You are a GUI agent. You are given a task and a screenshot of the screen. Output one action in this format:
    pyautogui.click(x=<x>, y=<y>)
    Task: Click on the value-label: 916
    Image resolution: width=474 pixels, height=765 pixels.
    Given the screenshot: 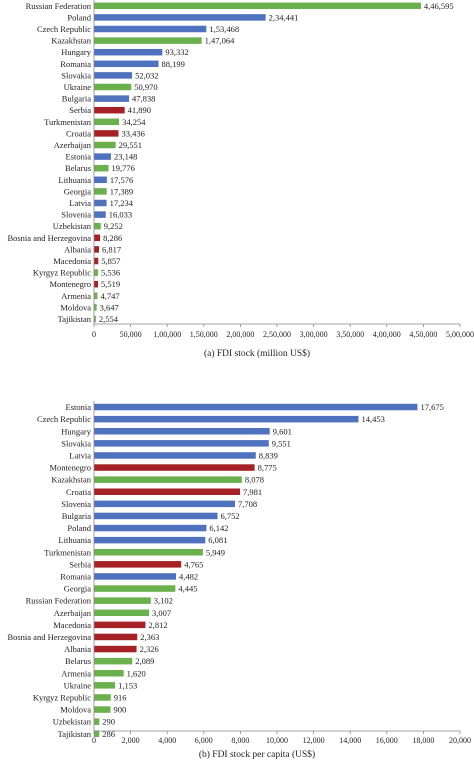 What is the action you would take?
    pyautogui.click(x=120, y=697)
    